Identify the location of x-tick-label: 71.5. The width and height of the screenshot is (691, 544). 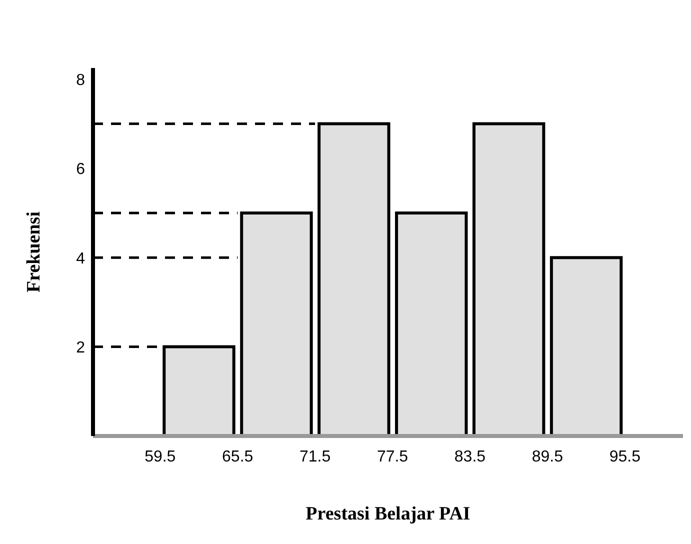
(315, 457).